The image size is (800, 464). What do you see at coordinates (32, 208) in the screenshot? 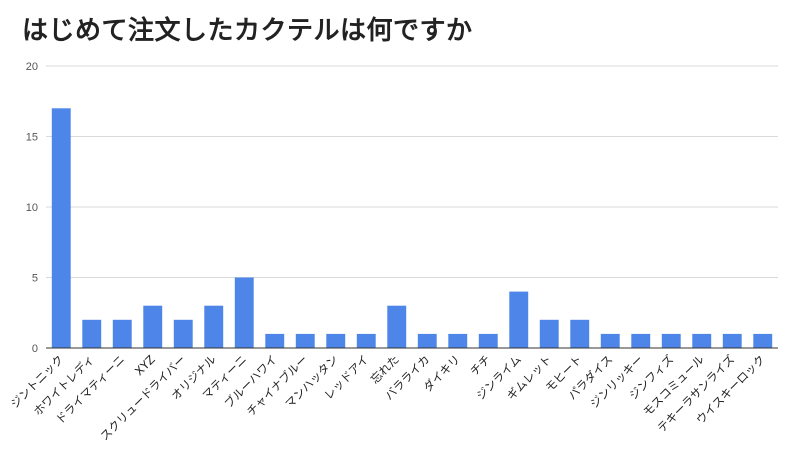
I see `y-tick-label: 10` at bounding box center [32, 208].